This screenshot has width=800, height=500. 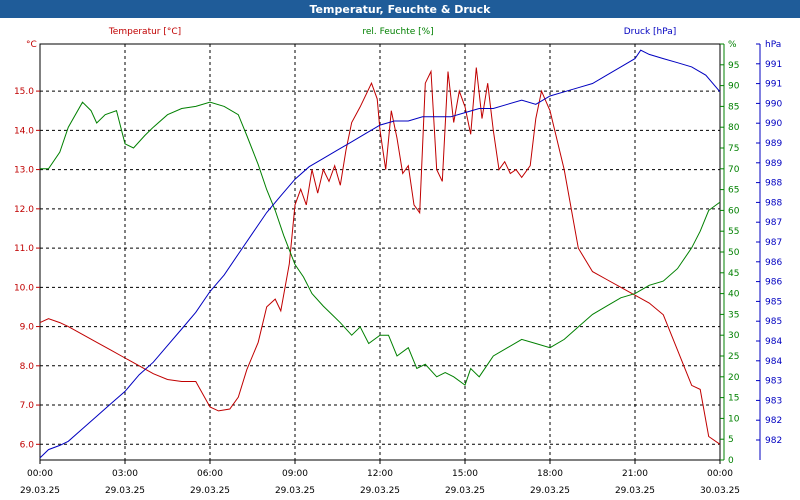 I want to click on x-tick-label-time: 09:00, so click(x=295, y=474).